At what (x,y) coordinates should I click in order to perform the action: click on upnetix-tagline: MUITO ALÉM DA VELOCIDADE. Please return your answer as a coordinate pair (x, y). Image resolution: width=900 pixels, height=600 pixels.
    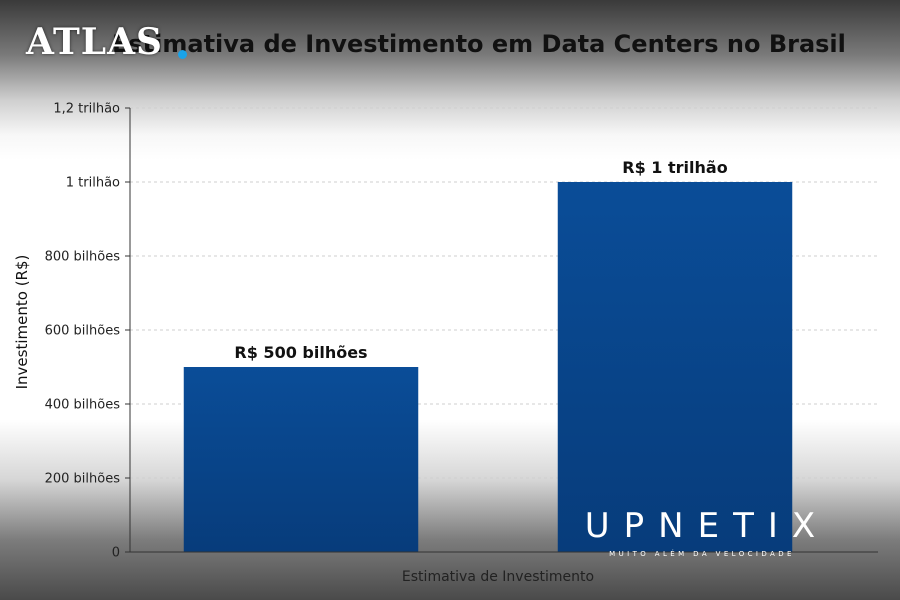
    Looking at the image, I should click on (702, 554).